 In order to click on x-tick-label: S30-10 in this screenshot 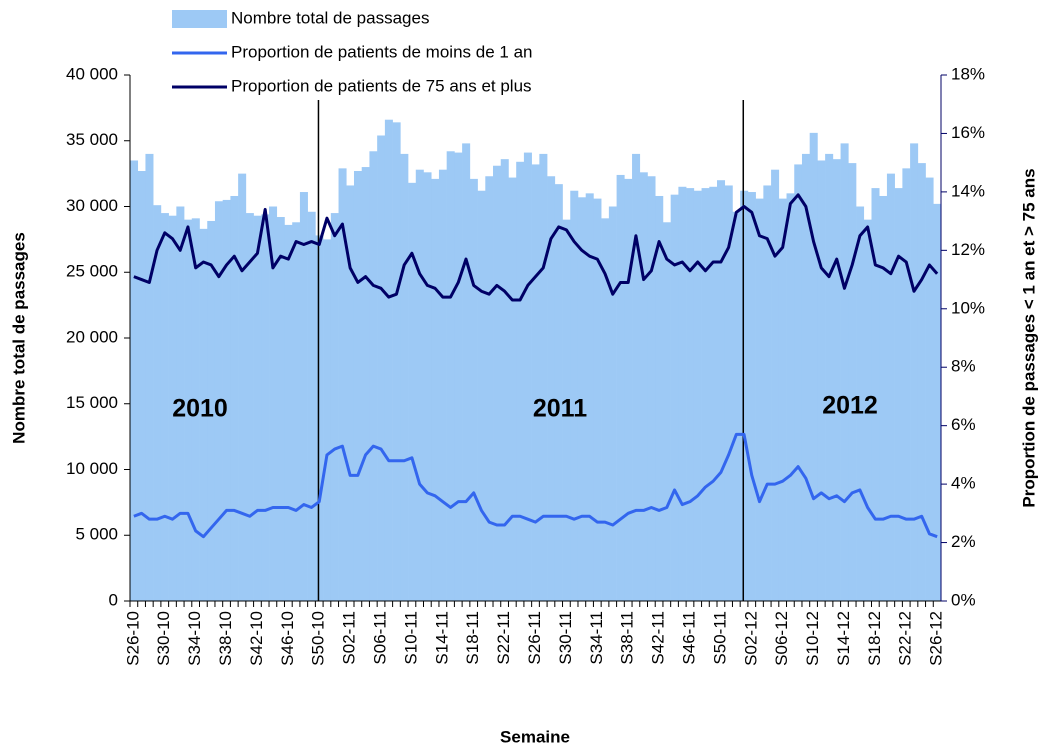, I will do `click(163, 638)`.